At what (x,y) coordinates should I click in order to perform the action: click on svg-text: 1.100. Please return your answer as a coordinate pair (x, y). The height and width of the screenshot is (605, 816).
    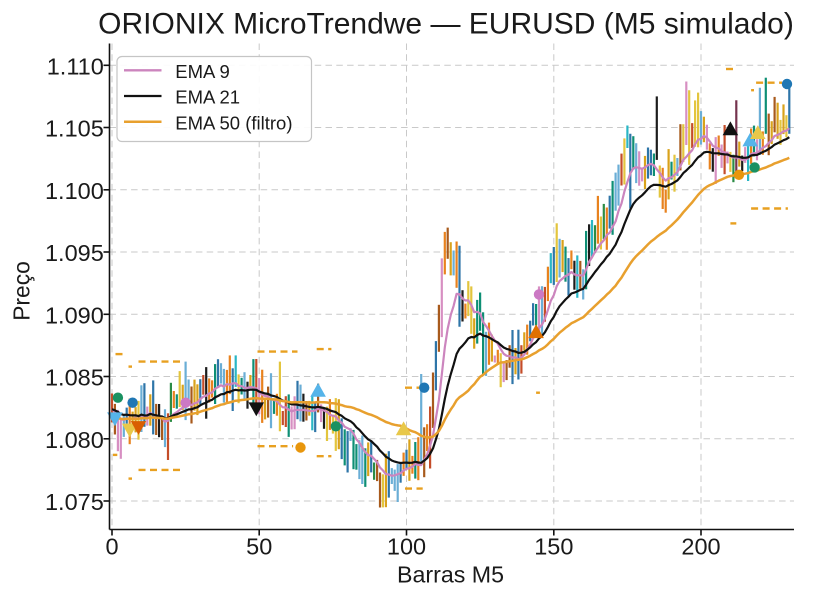
    Looking at the image, I should click on (74, 191).